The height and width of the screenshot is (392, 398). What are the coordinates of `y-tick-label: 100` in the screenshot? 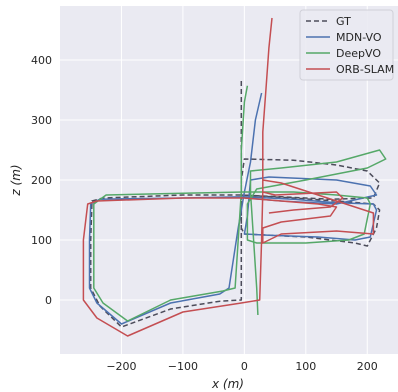 It's located at (41, 240).